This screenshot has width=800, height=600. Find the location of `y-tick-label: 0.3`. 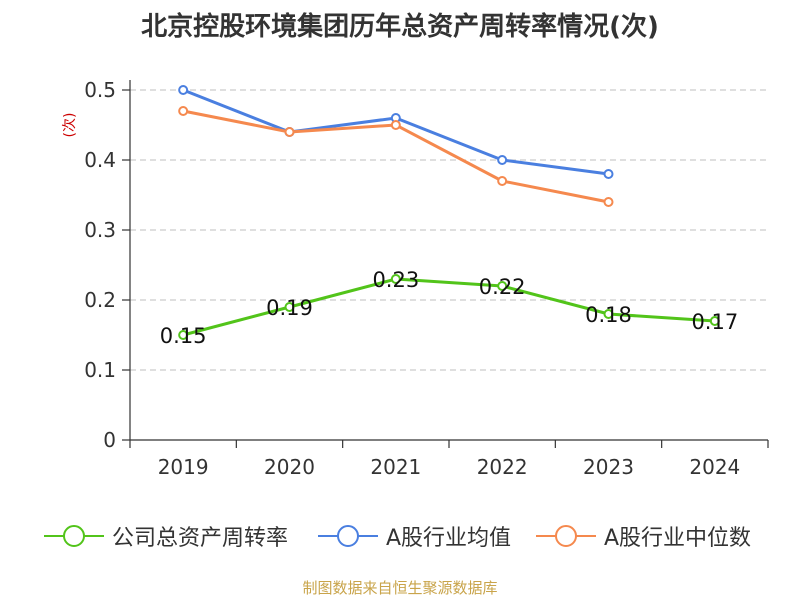

y-tick-label: 0.3 is located at coordinates (100, 230).